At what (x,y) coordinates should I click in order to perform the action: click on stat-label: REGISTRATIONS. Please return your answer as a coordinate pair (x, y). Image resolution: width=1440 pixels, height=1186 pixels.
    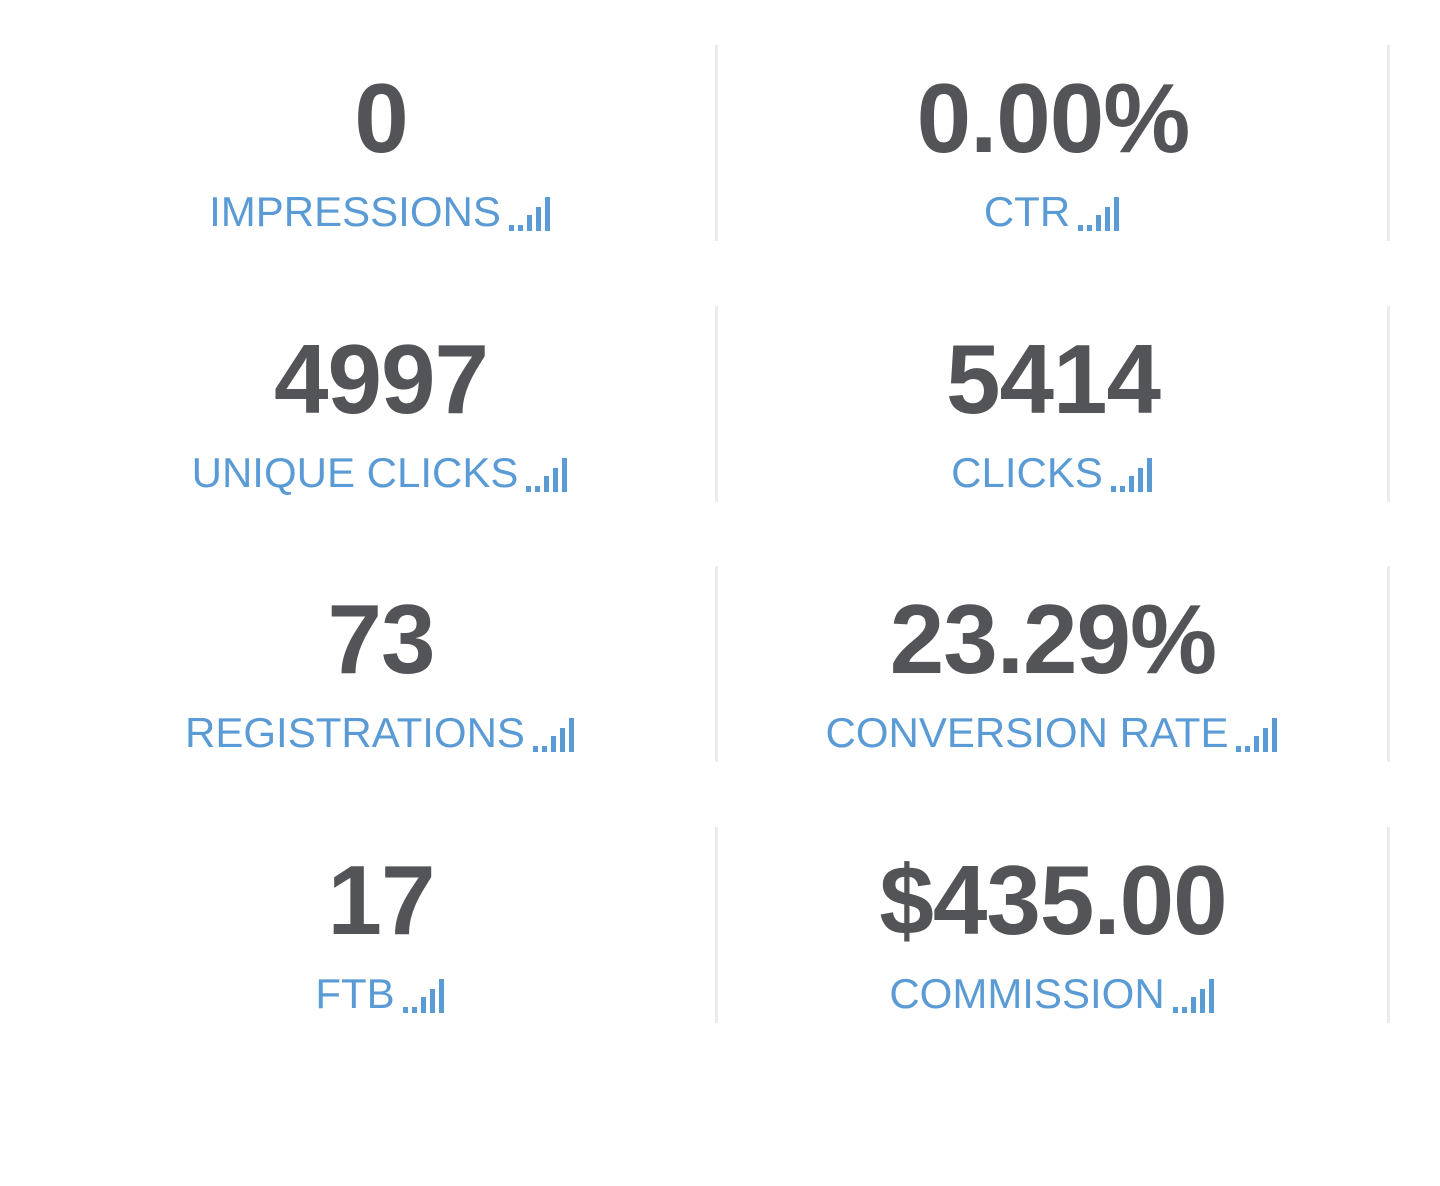
    Looking at the image, I should click on (381, 733).